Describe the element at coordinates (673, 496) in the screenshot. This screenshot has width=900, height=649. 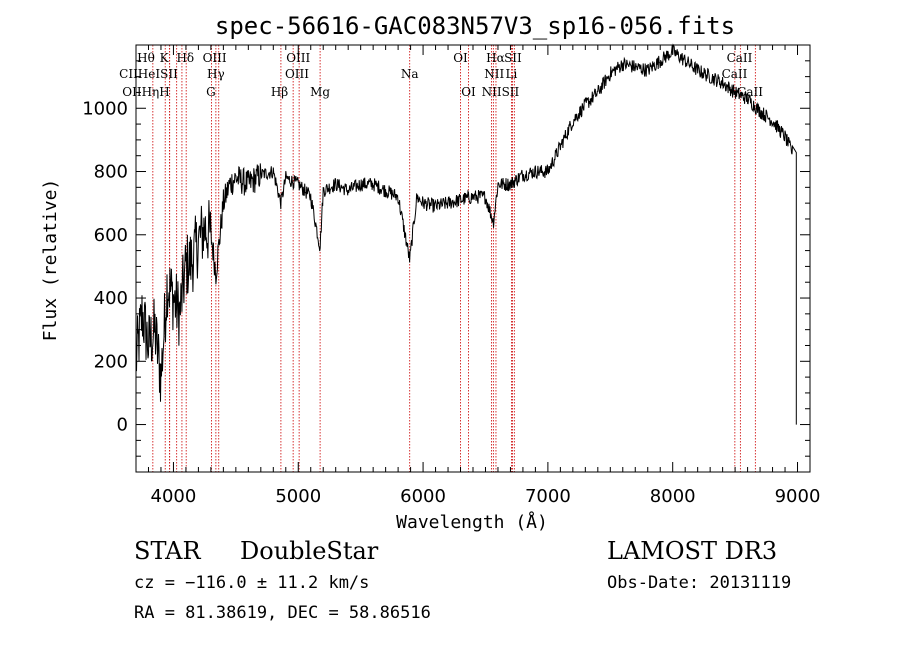
I see `x-tick-label: 8000` at that location.